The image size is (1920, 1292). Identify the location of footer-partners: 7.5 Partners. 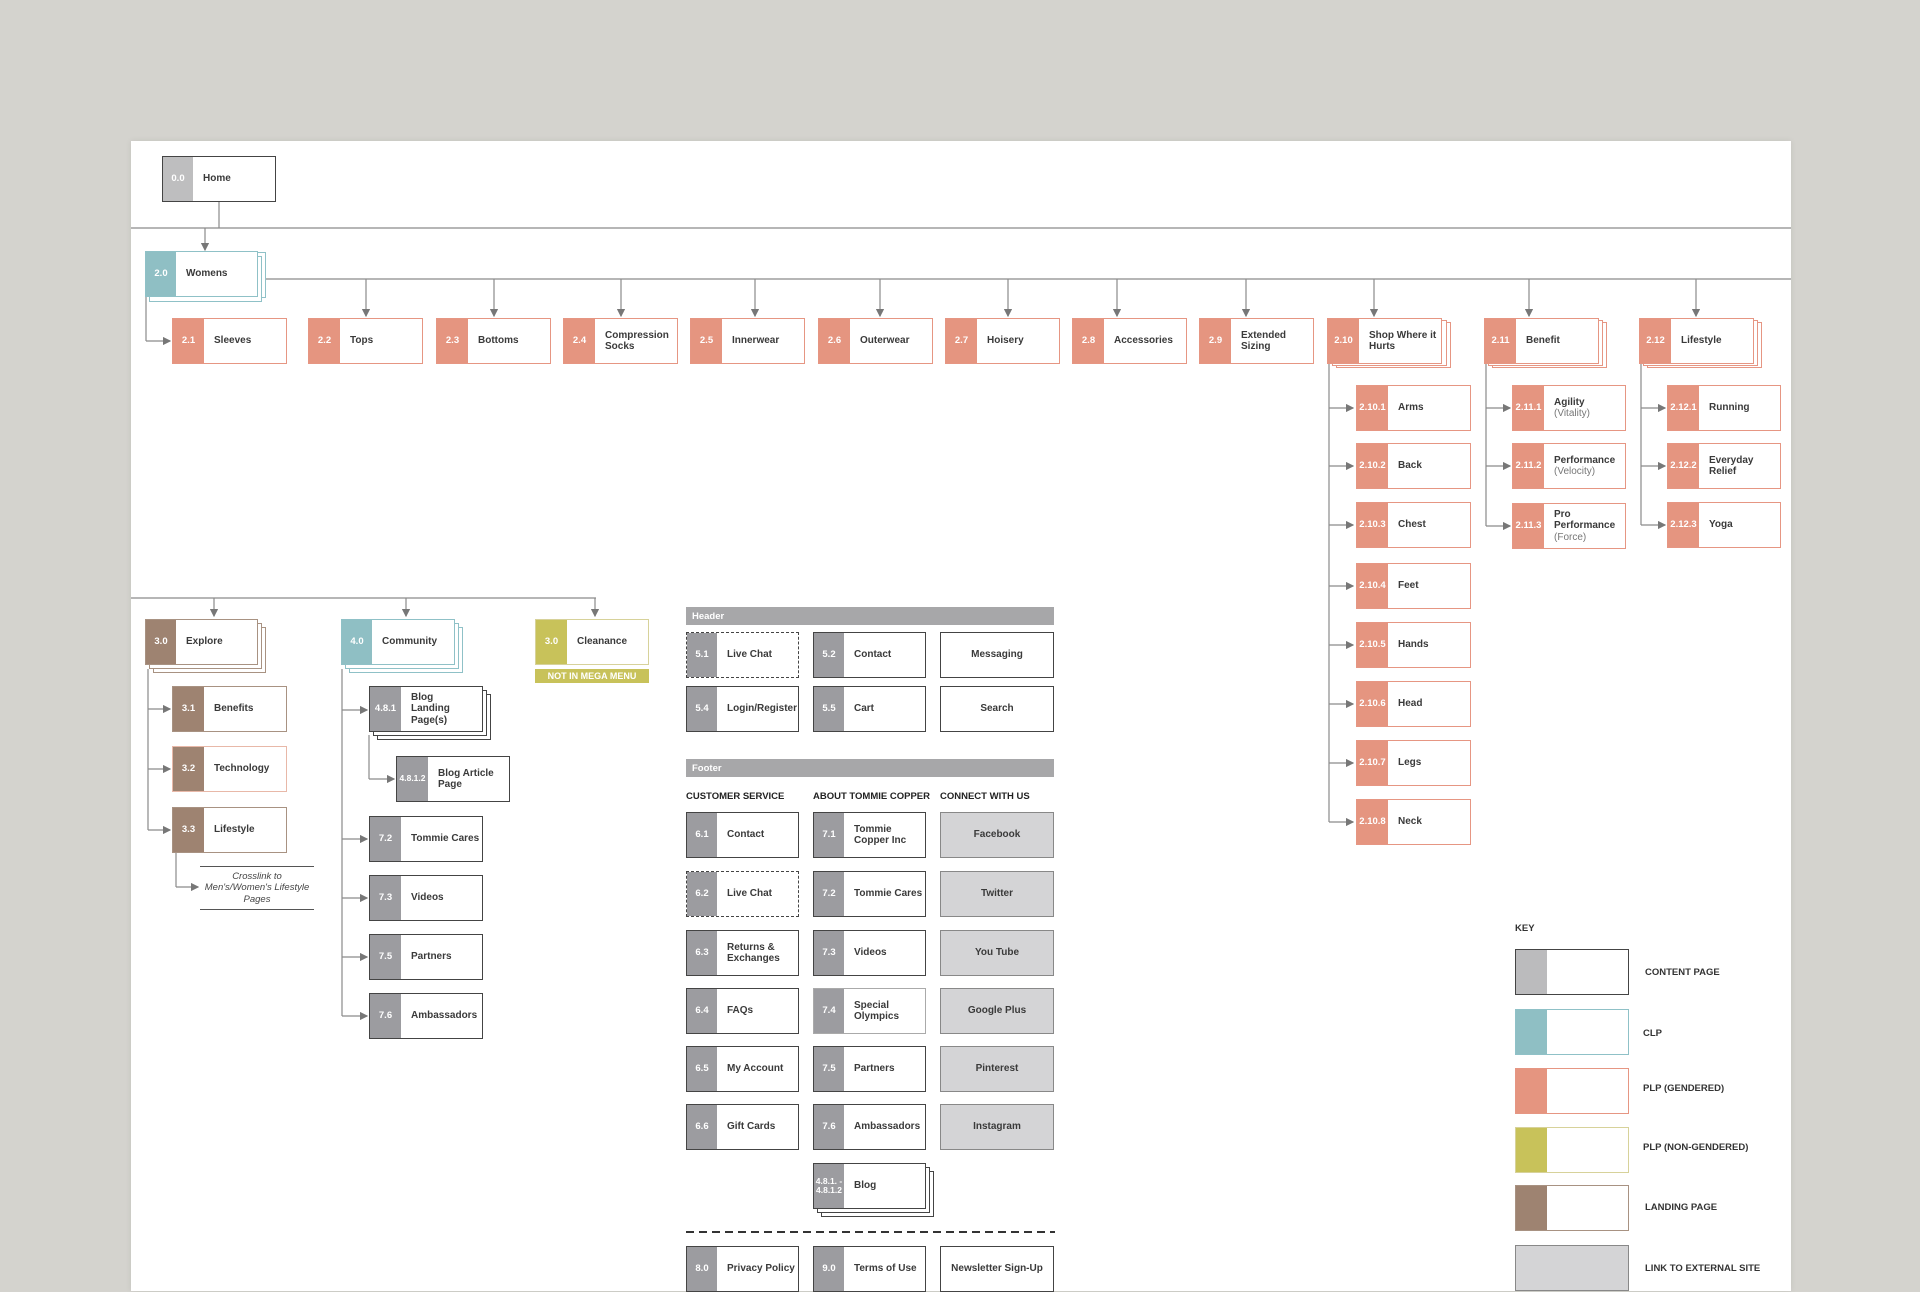
(869, 1069).